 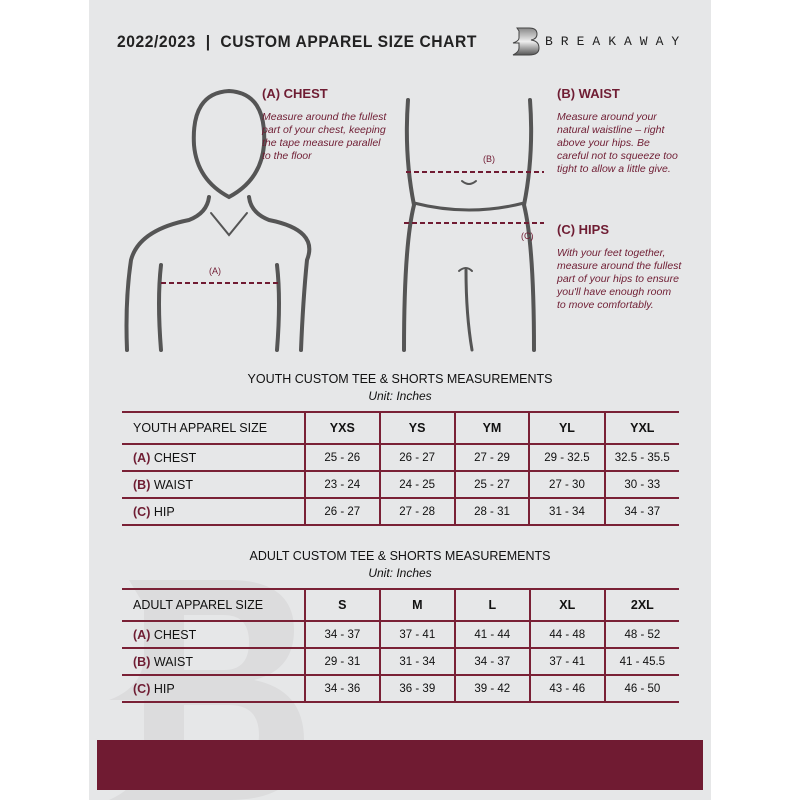 What do you see at coordinates (641, 484) in the screenshot?
I see `table-cell: 30 - 33` at bounding box center [641, 484].